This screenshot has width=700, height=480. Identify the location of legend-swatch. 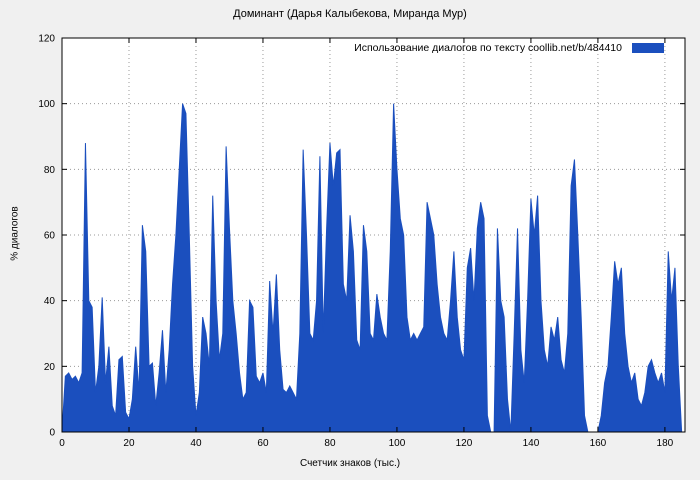
(648, 48).